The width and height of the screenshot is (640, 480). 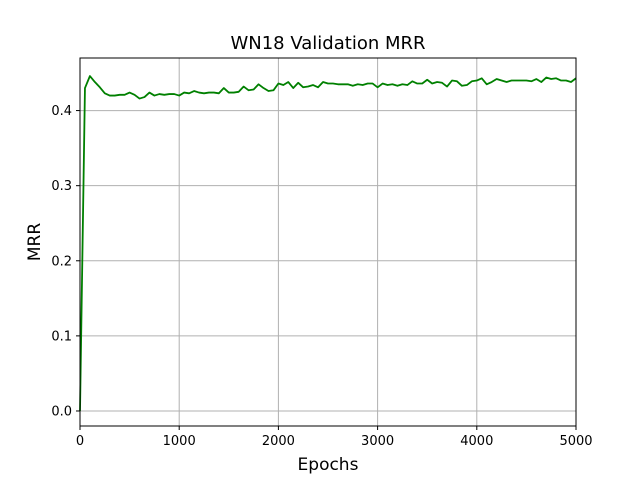 I want to click on y-tick-label: 0.1, so click(x=61, y=336).